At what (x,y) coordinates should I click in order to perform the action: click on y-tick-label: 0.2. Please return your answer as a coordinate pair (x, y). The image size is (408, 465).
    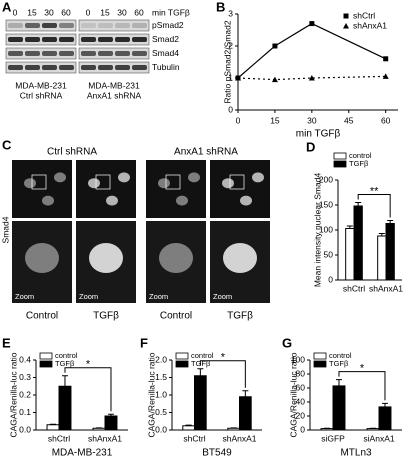
    Looking at the image, I should click on (25, 394).